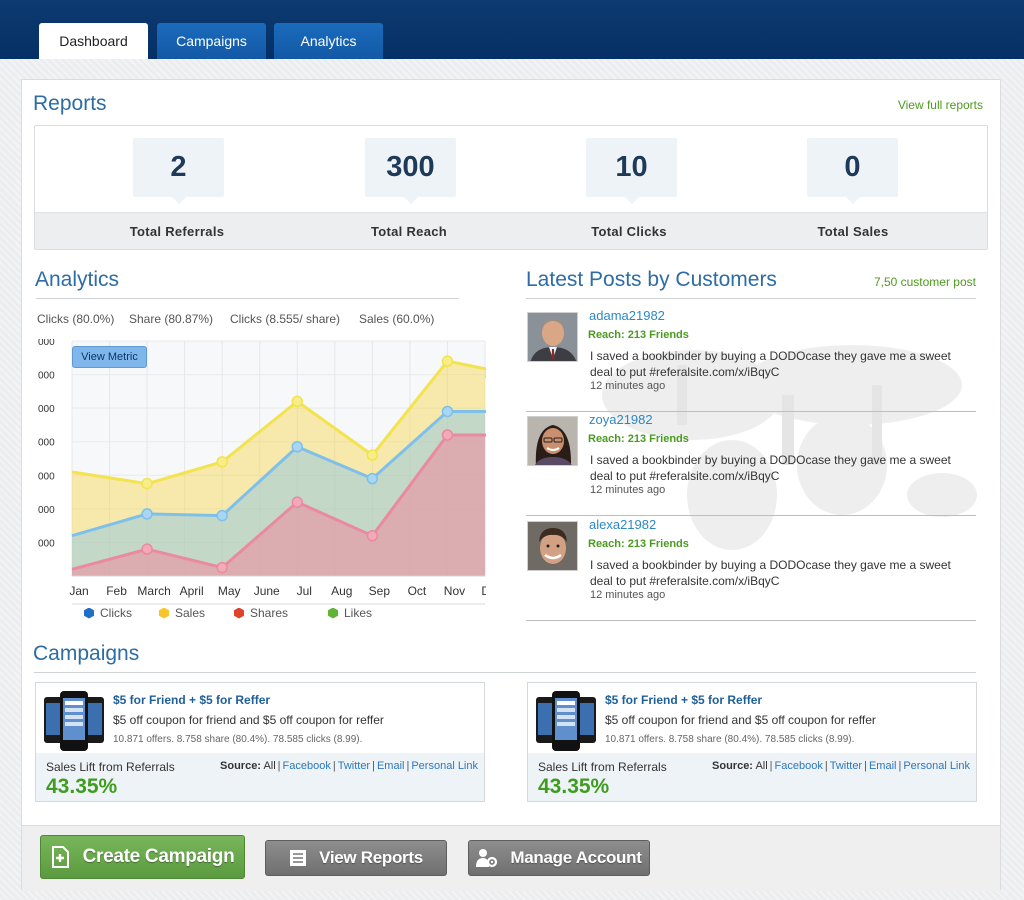 Image resolution: width=1024 pixels, height=900 pixels. I want to click on user-gear-icon, so click(487, 858).